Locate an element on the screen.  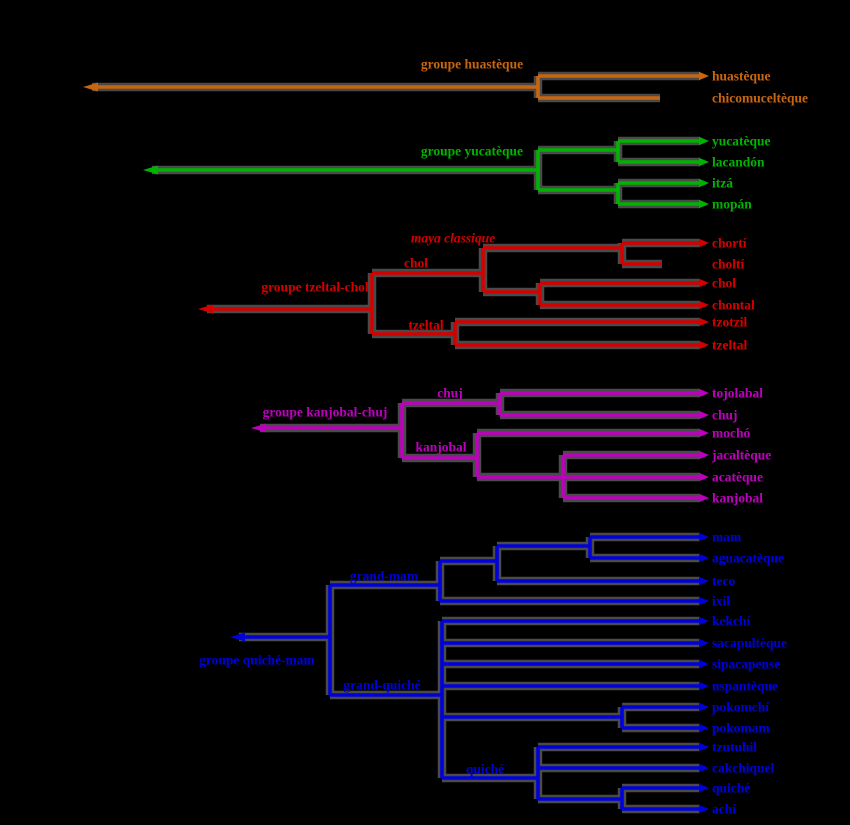
leaf-label: chicomuceltèque is located at coordinates (760, 98).